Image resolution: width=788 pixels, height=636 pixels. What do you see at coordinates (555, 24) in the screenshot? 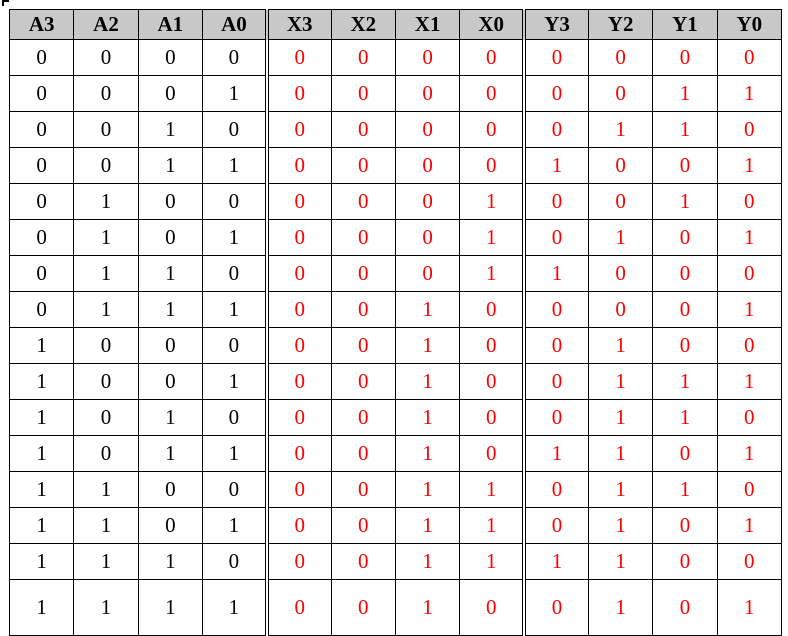
I see `header-y3: Y3` at bounding box center [555, 24].